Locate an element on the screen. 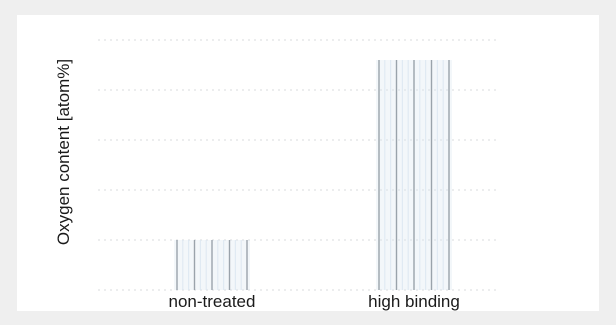 The height and width of the screenshot is (325, 616). y-axis-label: Oxygen content [atom%] is located at coordinates (63, 152).